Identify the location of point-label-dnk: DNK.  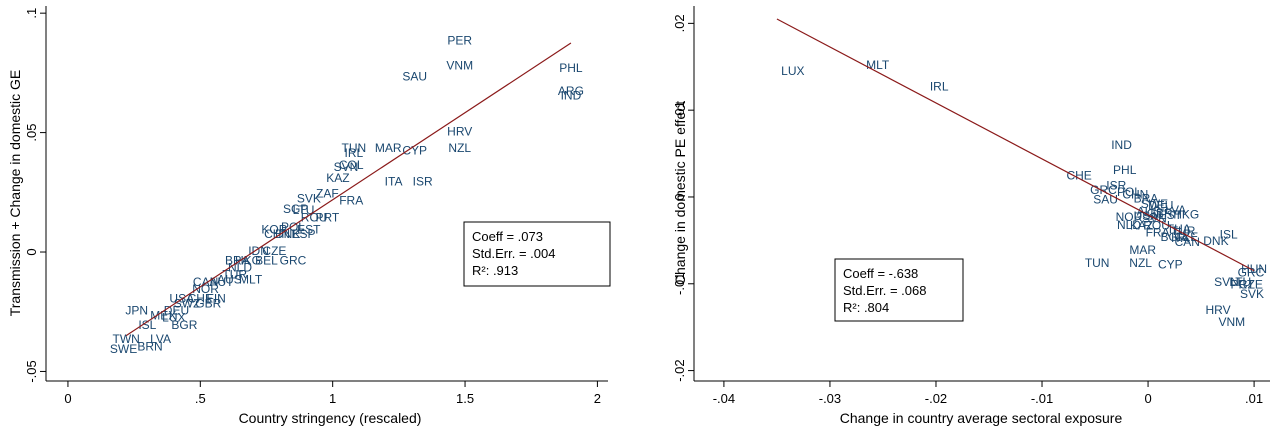
(1215, 241).